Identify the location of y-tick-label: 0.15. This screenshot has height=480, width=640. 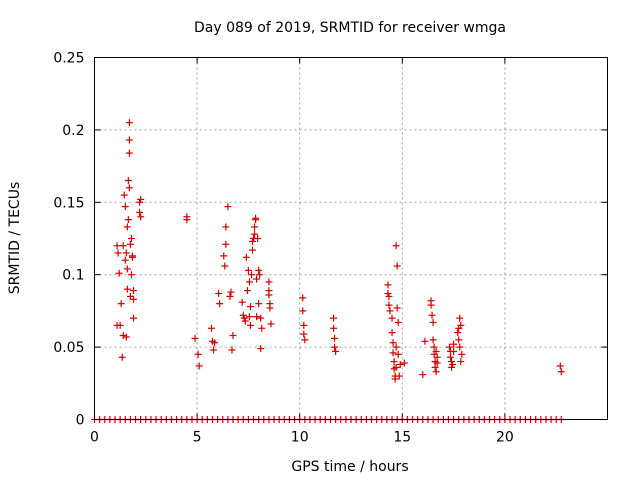
(68, 203).